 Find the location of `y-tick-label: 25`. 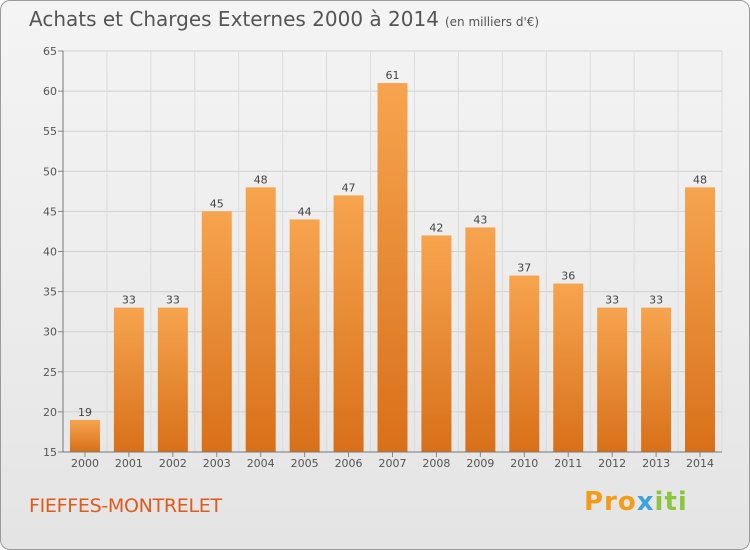

y-tick-label: 25 is located at coordinates (50, 372).